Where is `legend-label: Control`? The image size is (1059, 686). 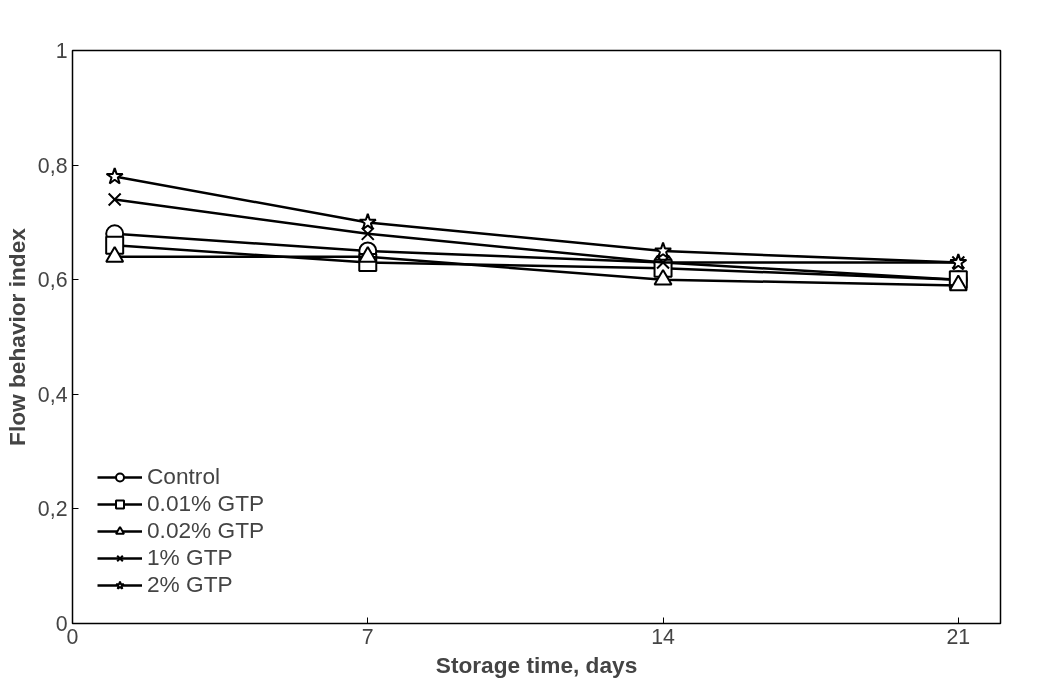
legend-label: Control is located at coordinates (184, 476).